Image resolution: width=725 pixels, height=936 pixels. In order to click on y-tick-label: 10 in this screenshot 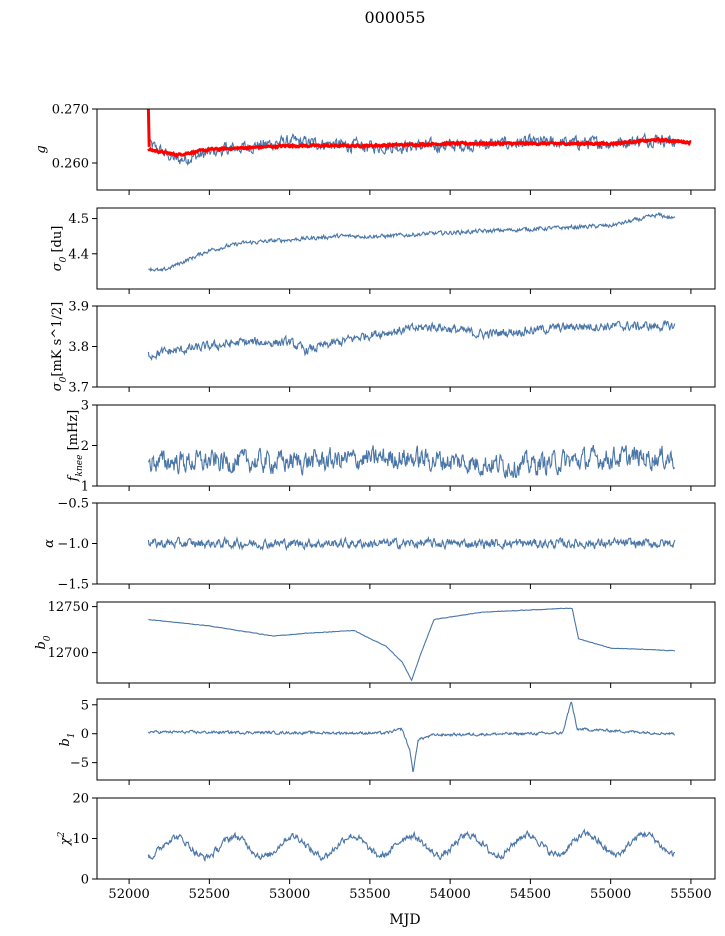, I will do `click(80, 839)`.